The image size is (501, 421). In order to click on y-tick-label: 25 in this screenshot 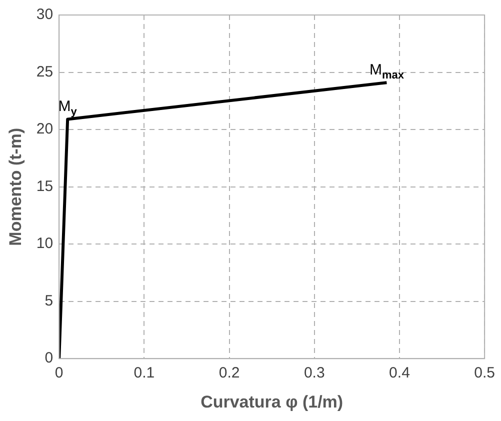, I will do `click(45, 71)`.